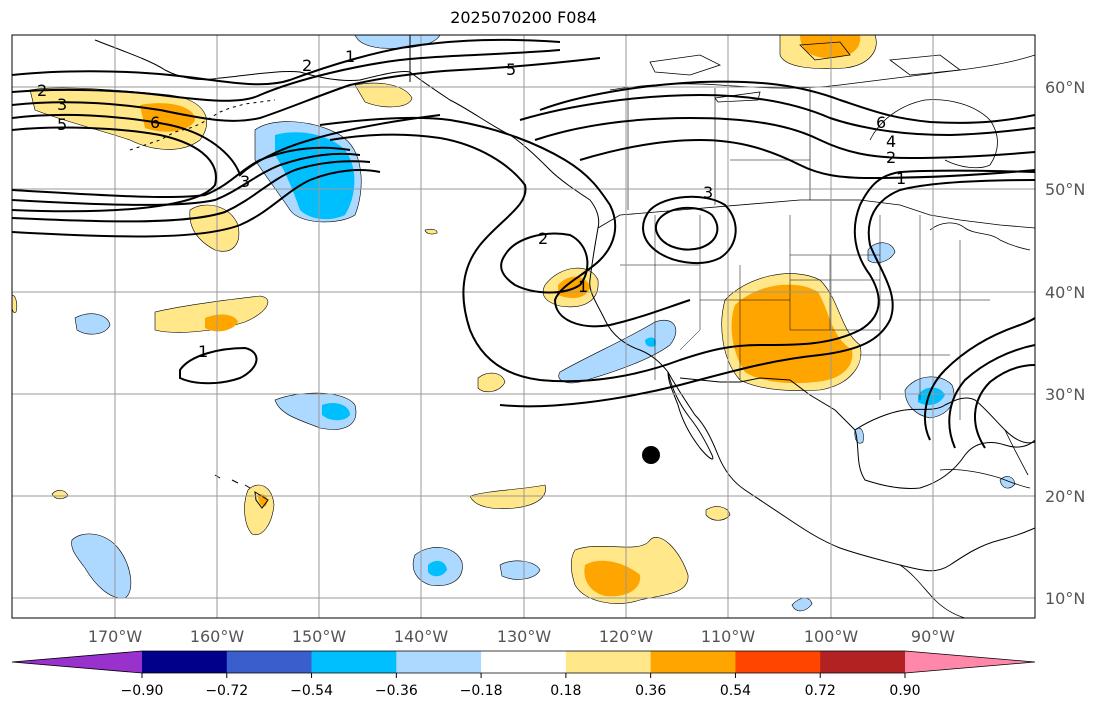 This screenshot has width=1105, height=712. I want to click on shade-aleutian-core, so click(167, 117).